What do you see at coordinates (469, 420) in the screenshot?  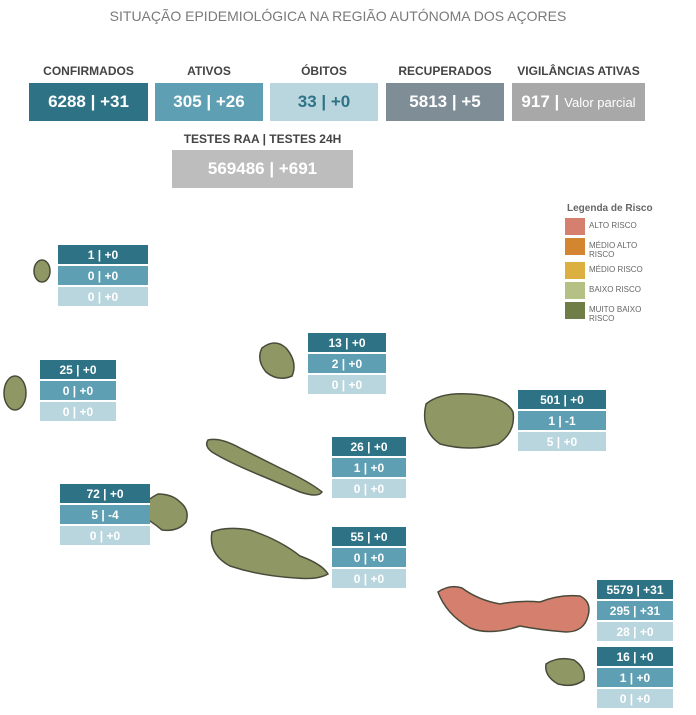 I see `island-terceira` at bounding box center [469, 420].